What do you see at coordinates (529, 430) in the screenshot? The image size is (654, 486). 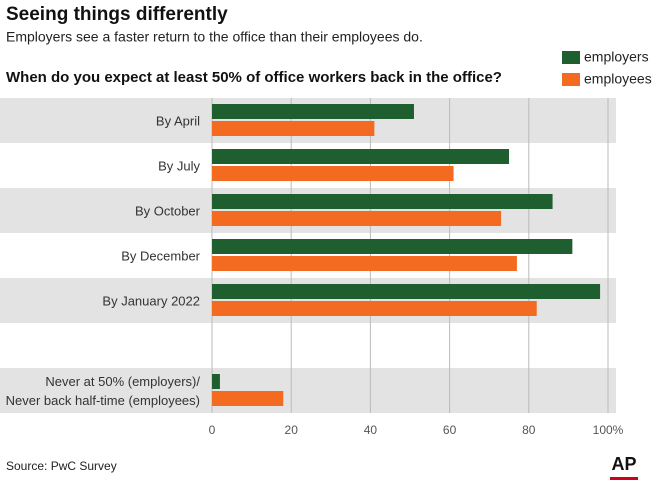 I see `x-tick-label: 80` at bounding box center [529, 430].